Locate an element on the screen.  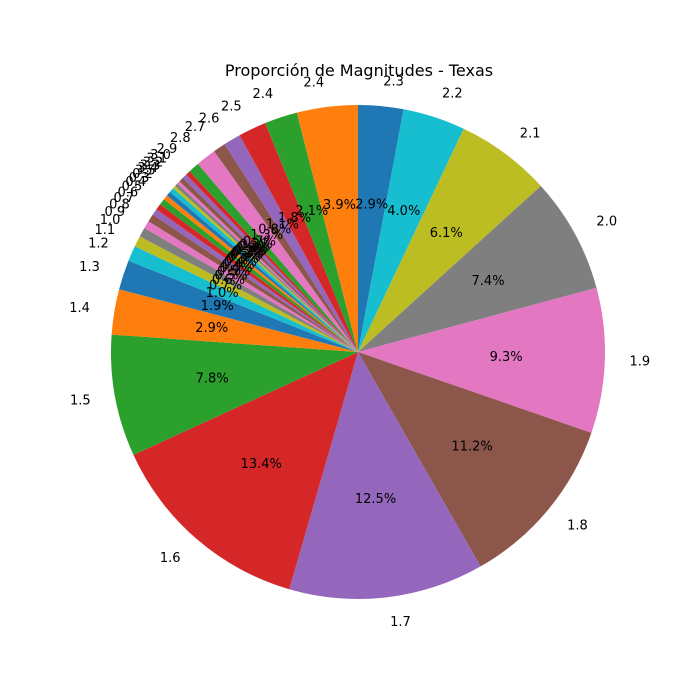
slice-percent-label: 0.8% is located at coordinates (274, 229).